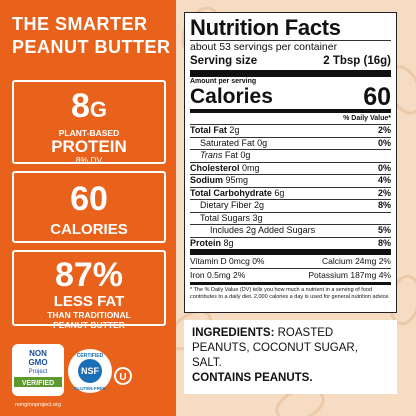 Image resolution: width=416 pixels, height=416 pixels. I want to click on callout: 60 CALORIES, so click(89, 207).